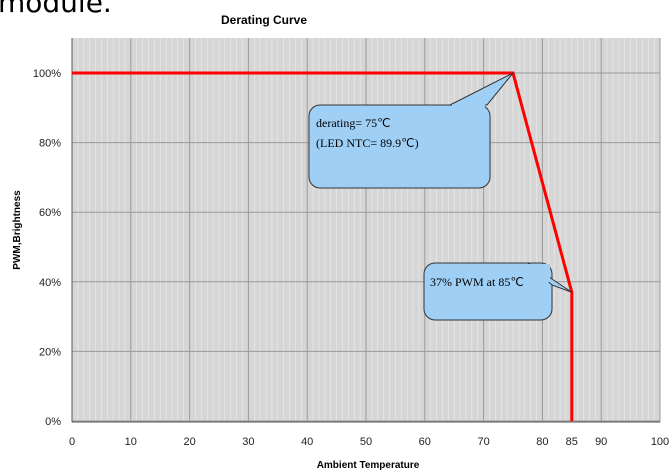  Describe the element at coordinates (50, 213) in the screenshot. I see `y-tick-label: 60%` at that location.